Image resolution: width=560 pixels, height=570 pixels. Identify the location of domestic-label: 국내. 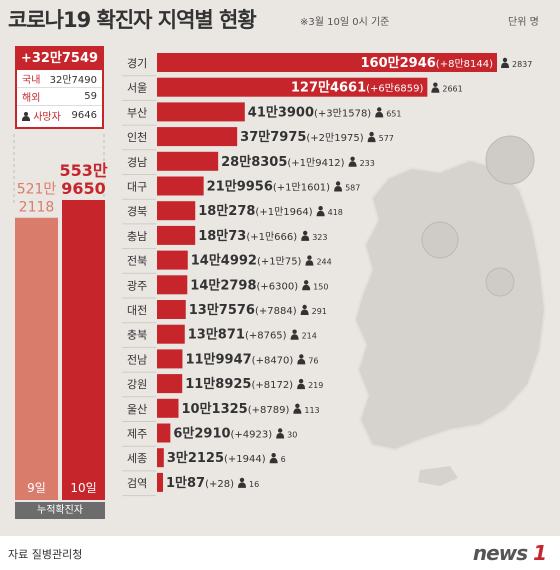
(31, 80).